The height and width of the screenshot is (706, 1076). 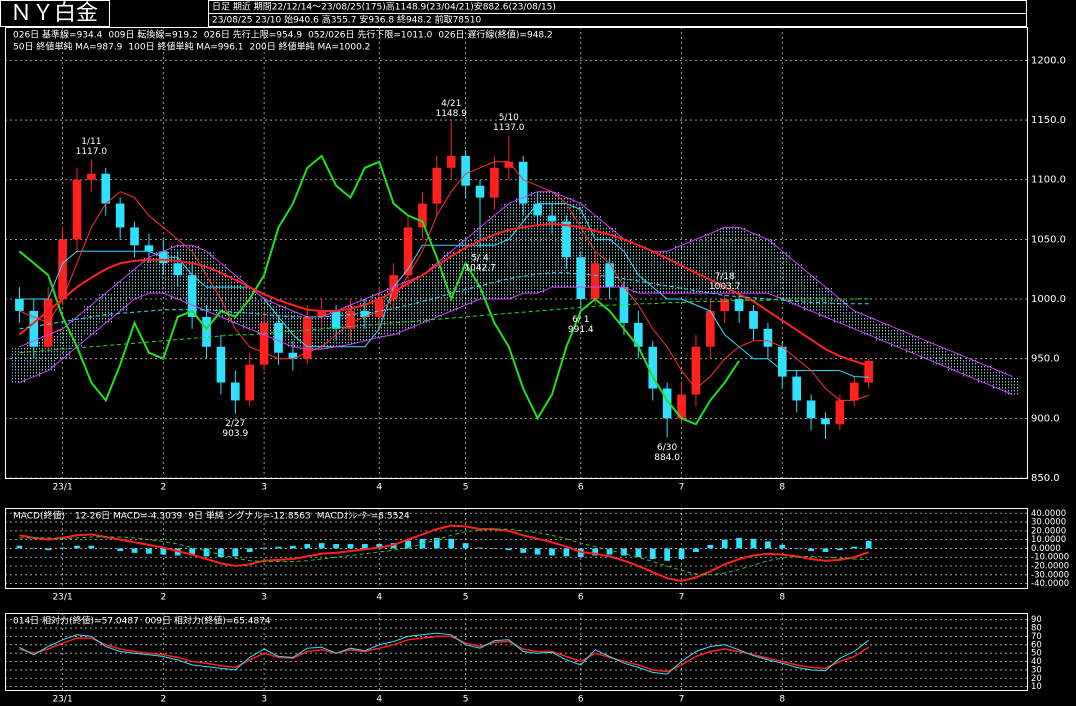 What do you see at coordinates (451, 104) in the screenshot?
I see `annotation-date: 4/21` at bounding box center [451, 104].